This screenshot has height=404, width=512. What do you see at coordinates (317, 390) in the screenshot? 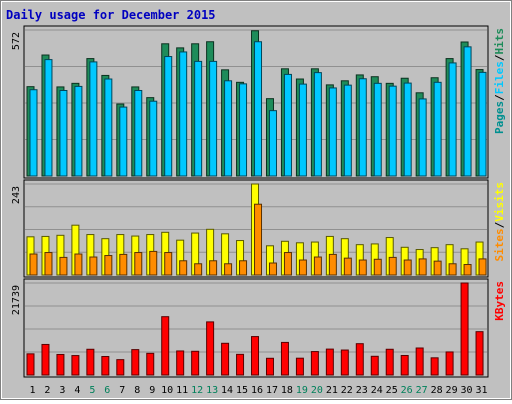
I see `x-tick-label: 20` at bounding box center [317, 390].